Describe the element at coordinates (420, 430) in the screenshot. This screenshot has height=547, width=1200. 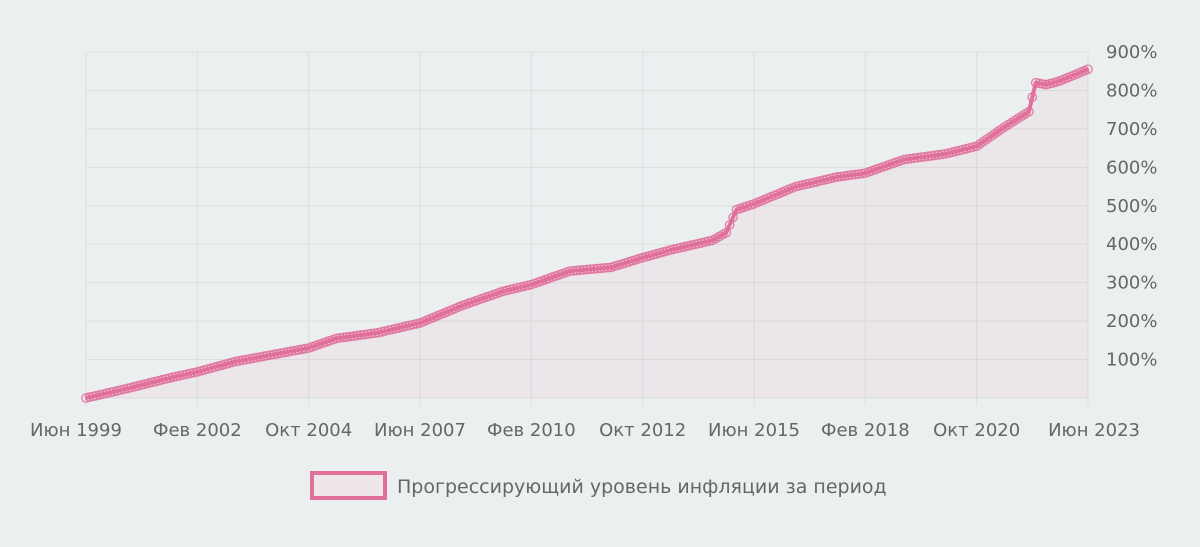
I see `x-tick-label: Июн 2007` at that location.